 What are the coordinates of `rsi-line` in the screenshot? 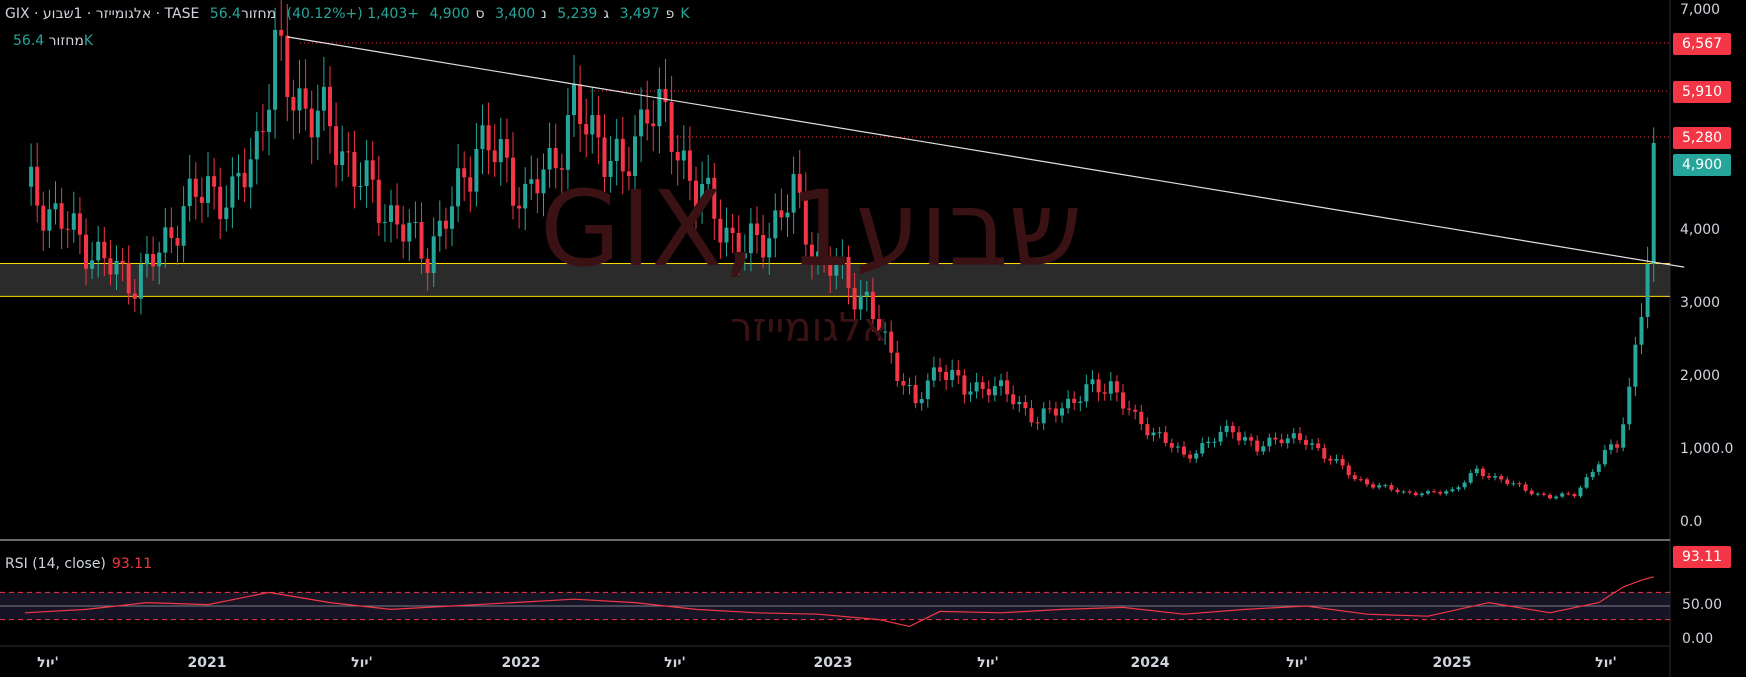 It's located at (839, 602).